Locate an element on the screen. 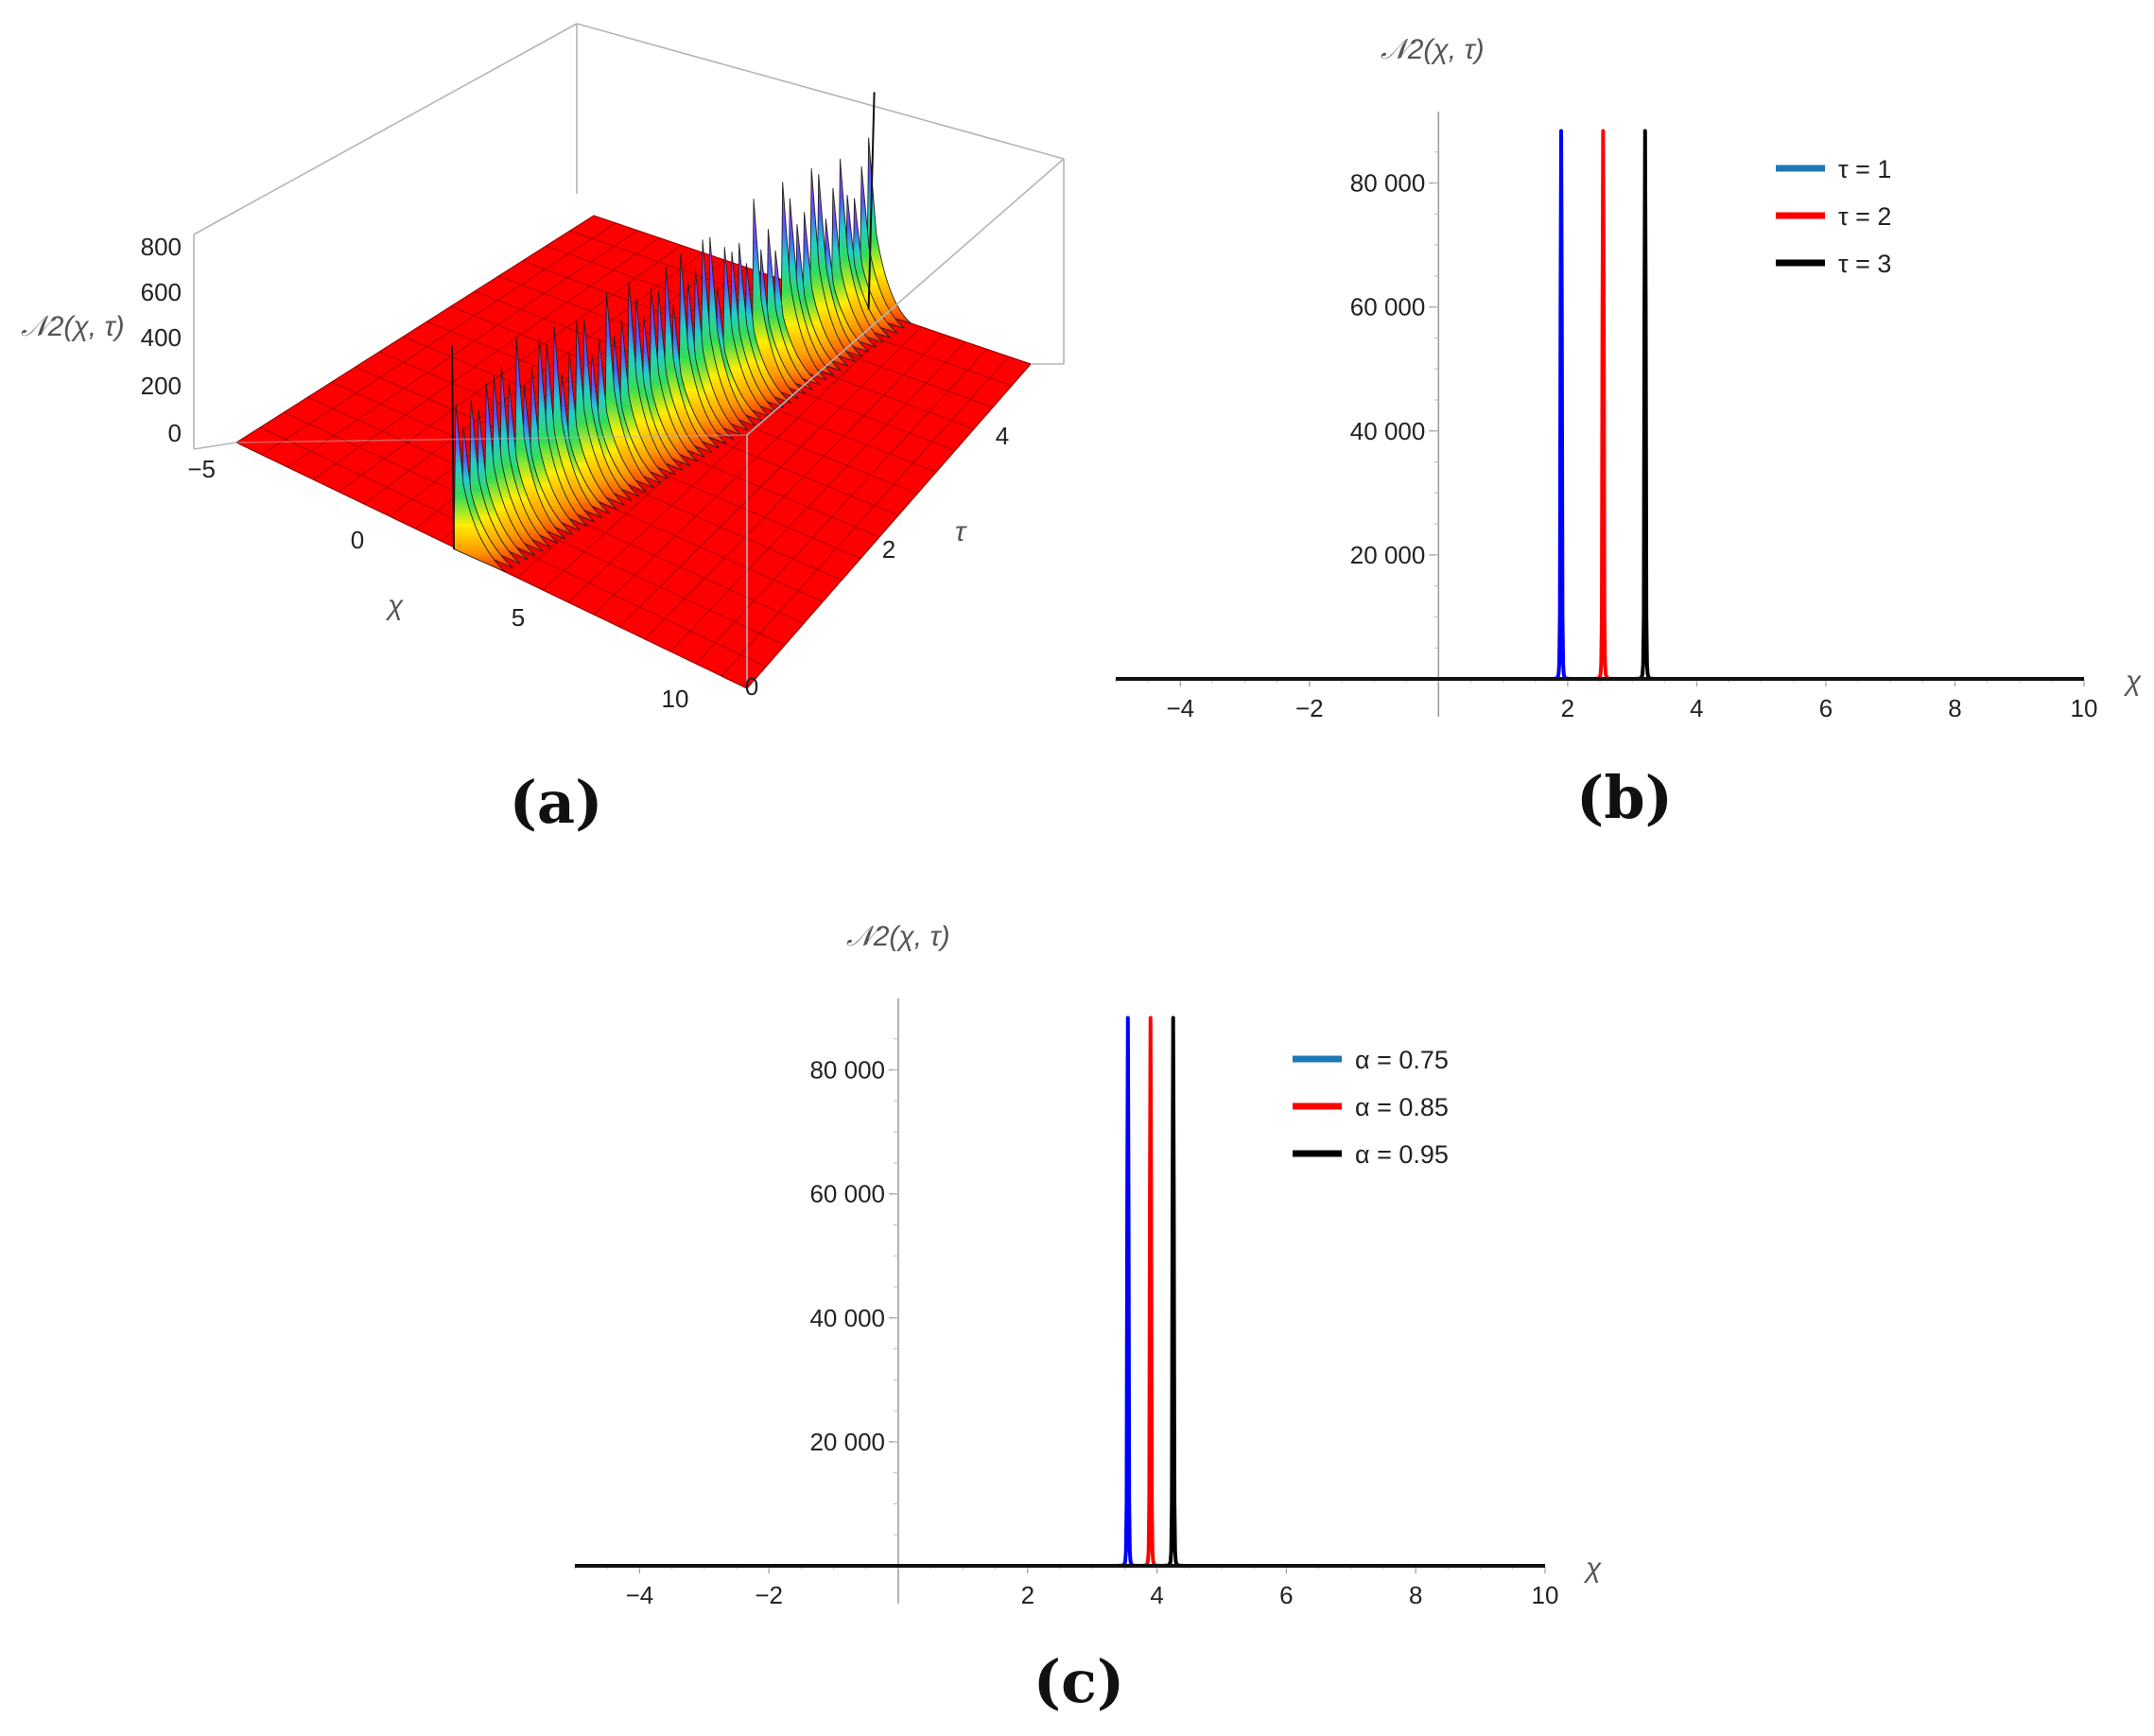  panel-c-x-title: χ is located at coordinates (1592, 1568).